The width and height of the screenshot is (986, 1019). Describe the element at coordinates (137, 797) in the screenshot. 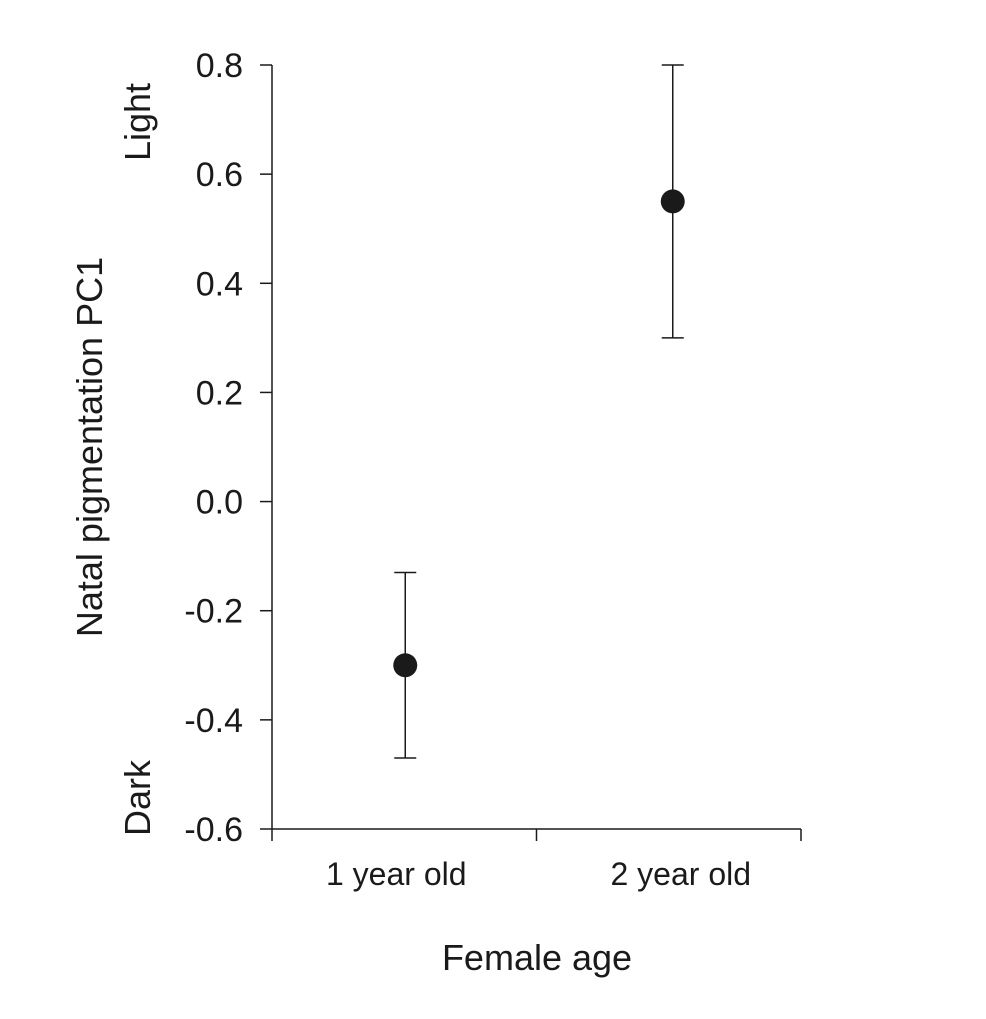

I see `y-annotation-dark: Dark` at that location.